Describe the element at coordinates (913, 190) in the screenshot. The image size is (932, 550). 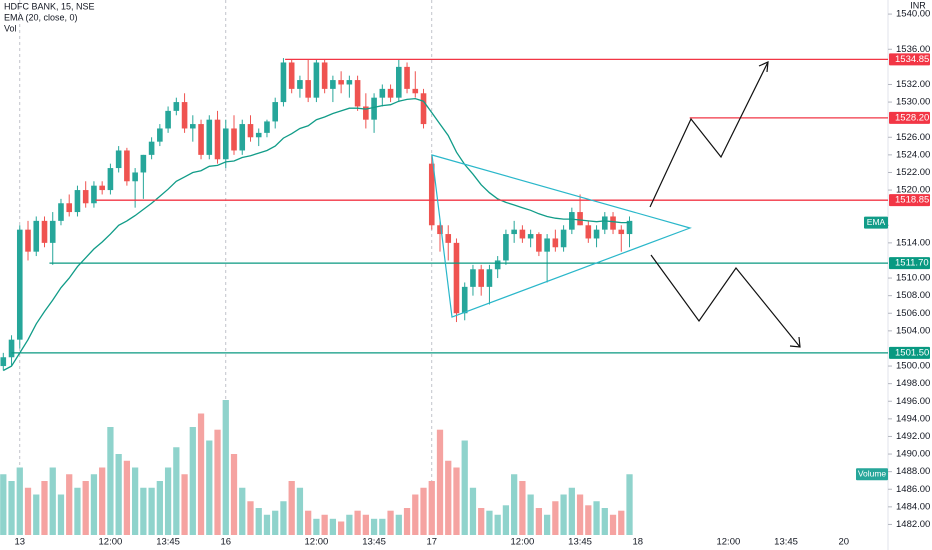
I see `y-tick-label: 1520.00` at that location.